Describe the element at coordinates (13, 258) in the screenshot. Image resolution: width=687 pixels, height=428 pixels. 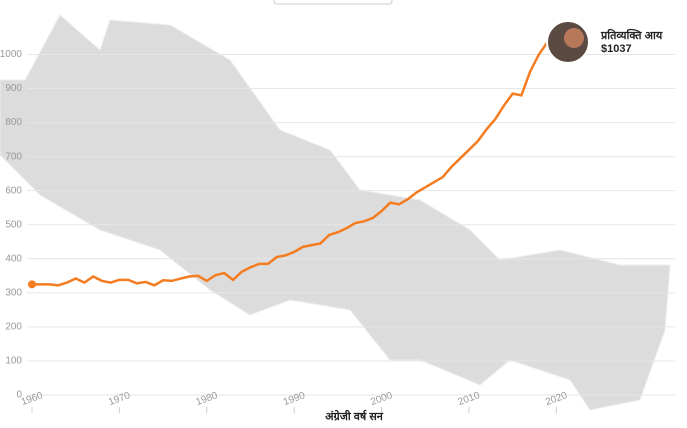
I see `y-tick-label: 400` at that location.